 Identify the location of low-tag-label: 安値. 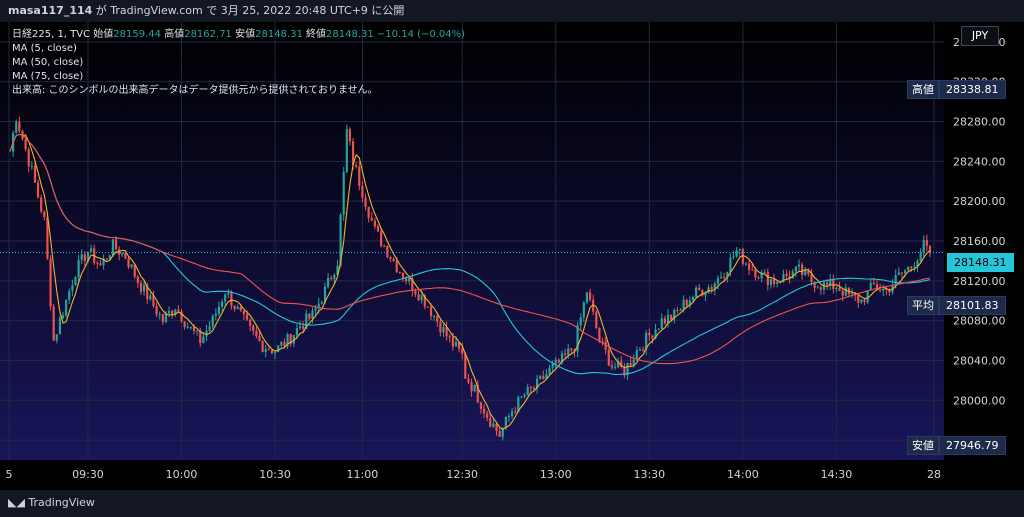
(923, 445).